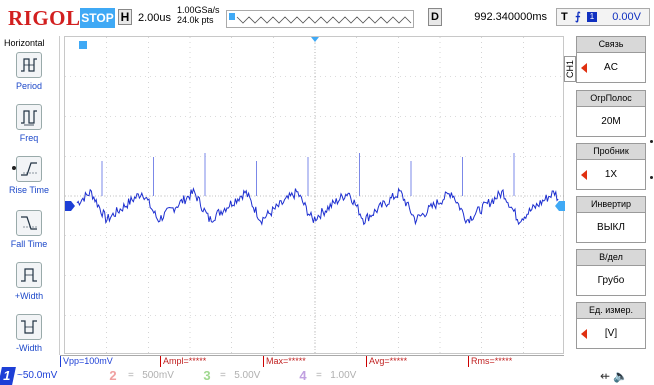  What do you see at coordinates (29, 327) in the screenshot?
I see `minus-width-icon` at bounding box center [29, 327].